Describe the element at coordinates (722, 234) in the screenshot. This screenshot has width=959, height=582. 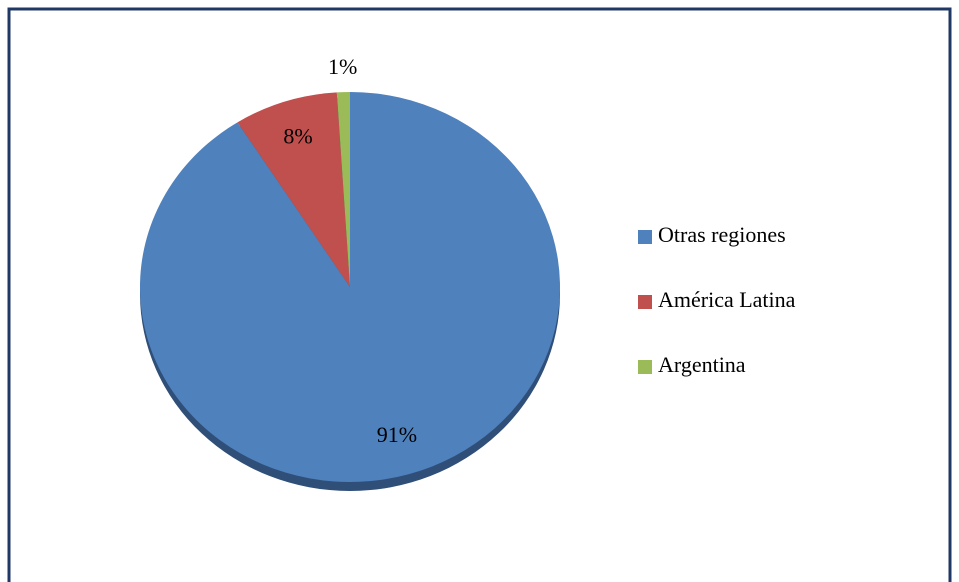
I see `legend-label: Otras regiones` at that location.